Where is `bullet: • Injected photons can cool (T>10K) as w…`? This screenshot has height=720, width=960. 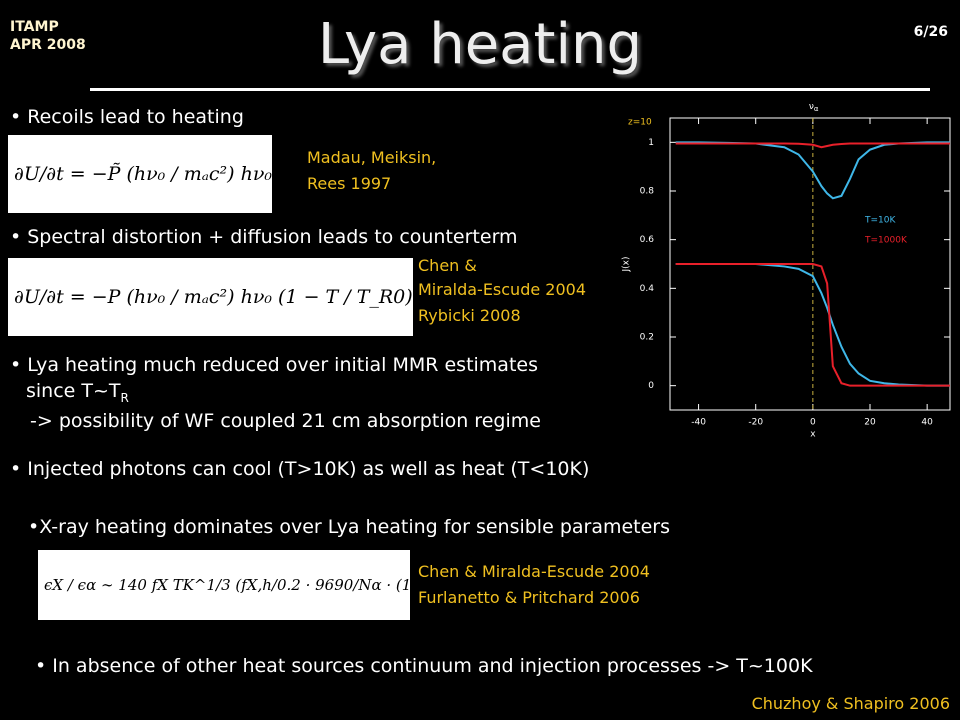
bullet: • Injected photons can cool (T>10K) as w… is located at coordinates (300, 469).